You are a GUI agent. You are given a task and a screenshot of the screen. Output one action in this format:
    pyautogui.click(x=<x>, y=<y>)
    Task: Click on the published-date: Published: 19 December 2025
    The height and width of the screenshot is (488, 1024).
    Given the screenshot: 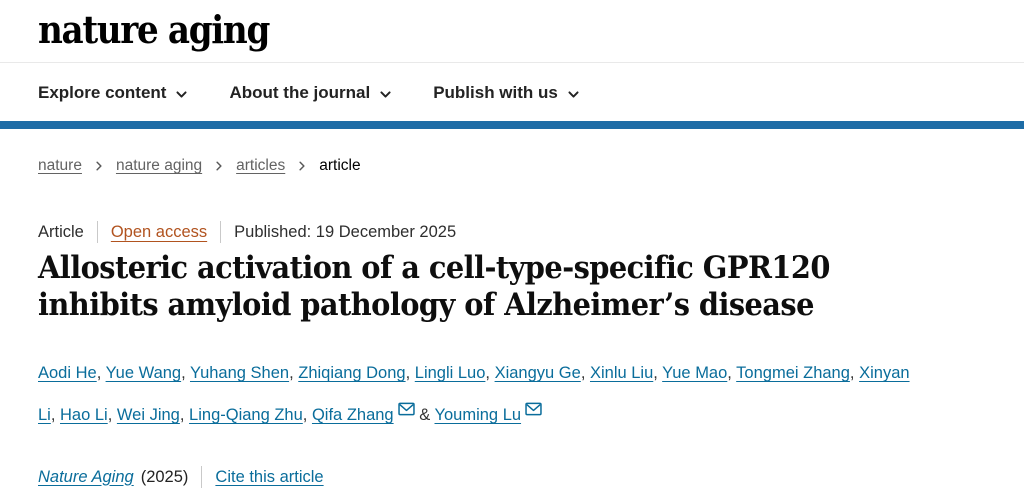 What is the action you would take?
    pyautogui.click(x=345, y=231)
    